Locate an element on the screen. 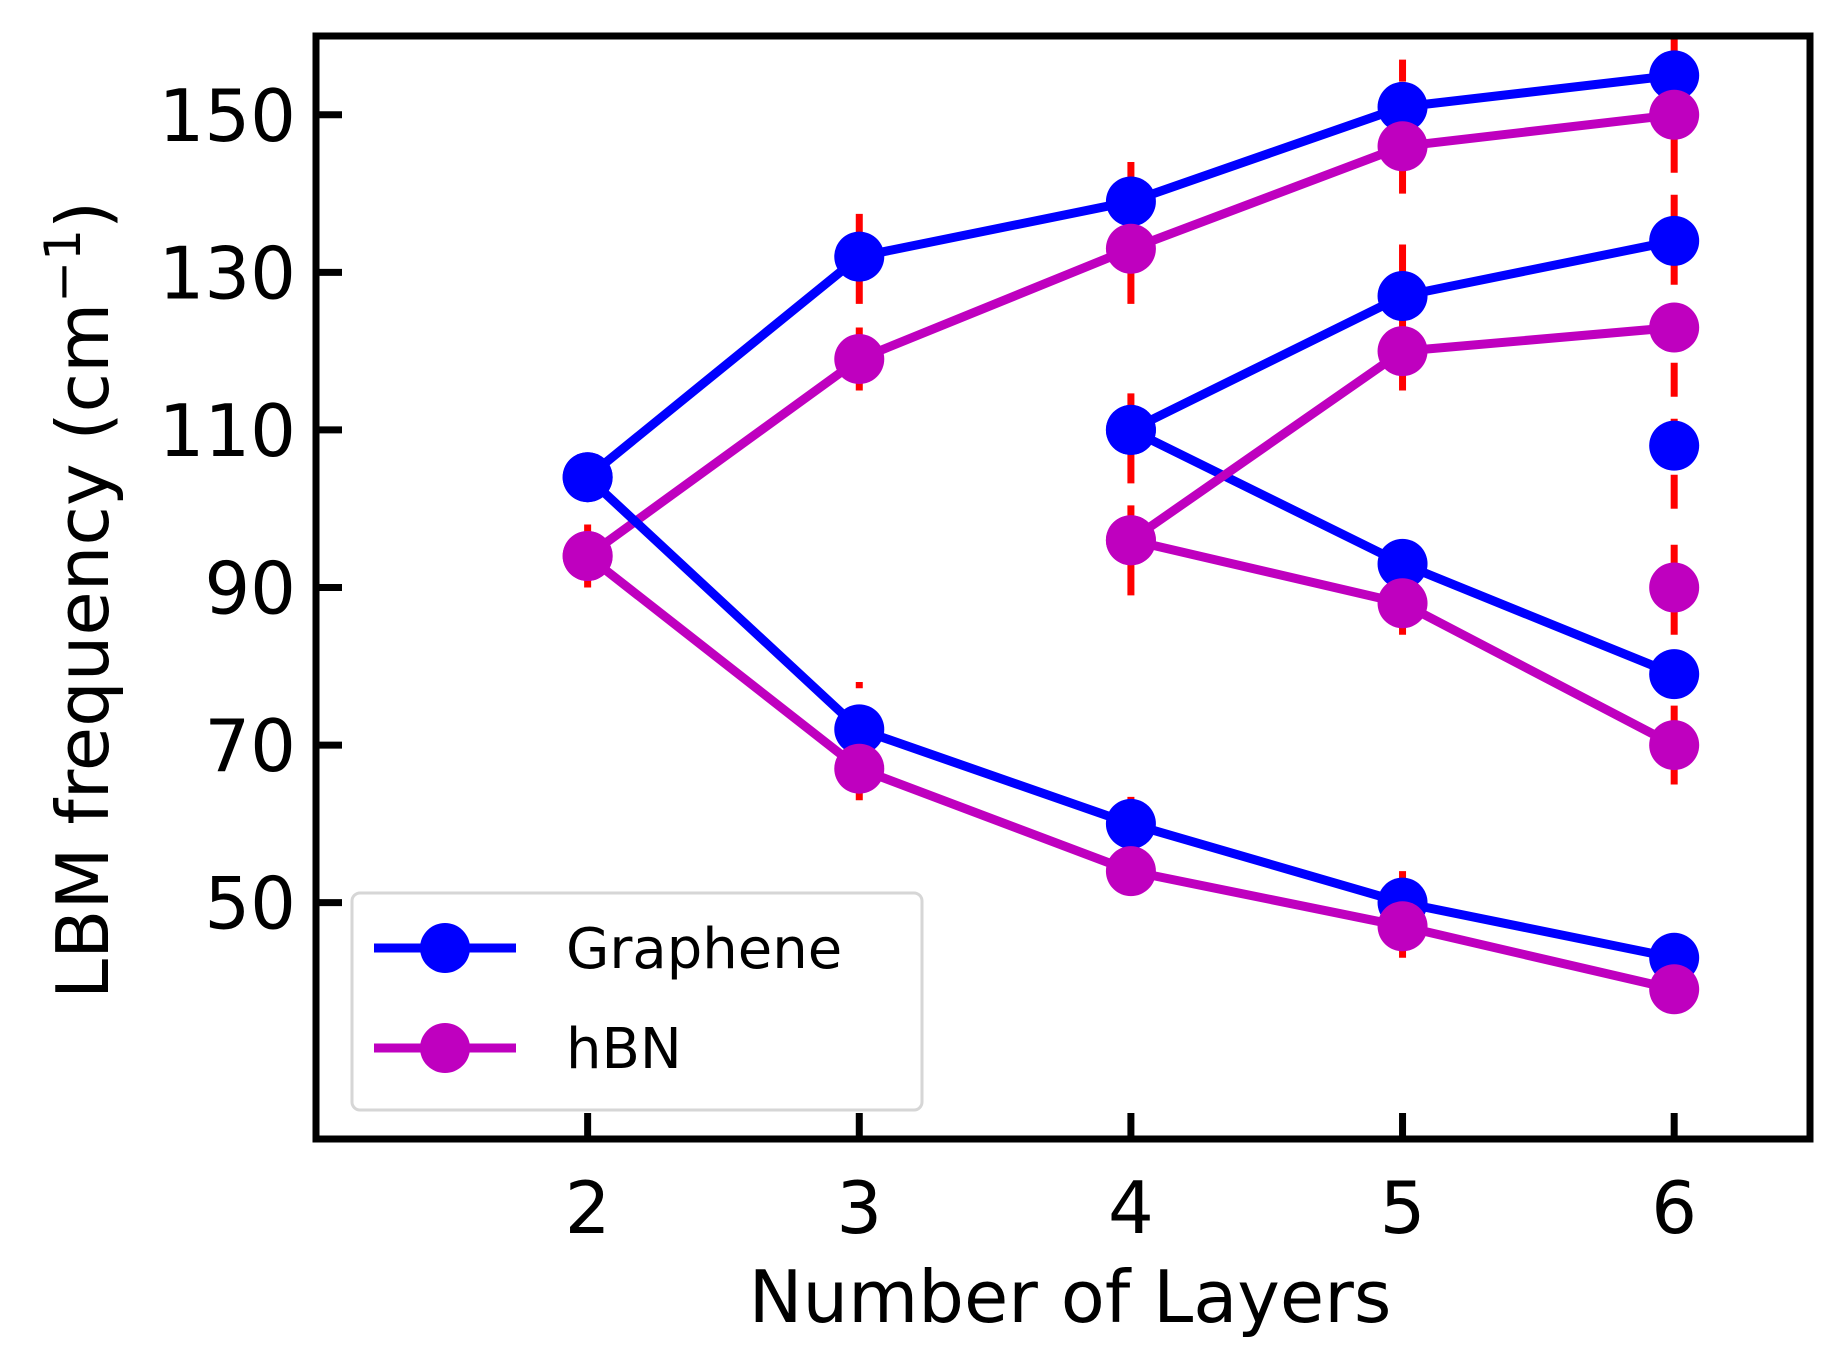  data-point-s6-p2 is located at coordinates (1674, 327).